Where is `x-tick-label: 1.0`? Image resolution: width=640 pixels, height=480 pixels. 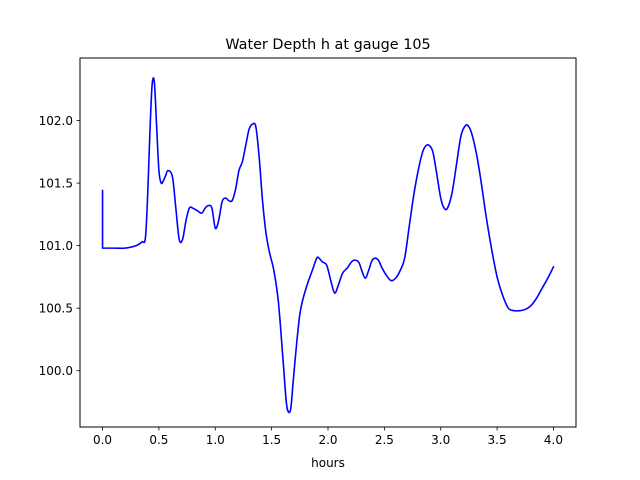
x-tick-label: 1.0 is located at coordinates (215, 440).